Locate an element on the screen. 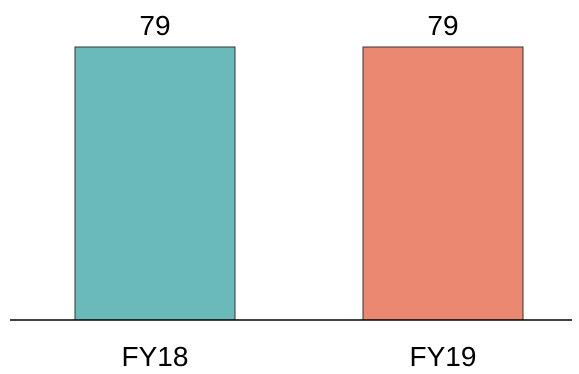  x-tick-labels-group: FY18 FY19 is located at coordinates (299, 356).